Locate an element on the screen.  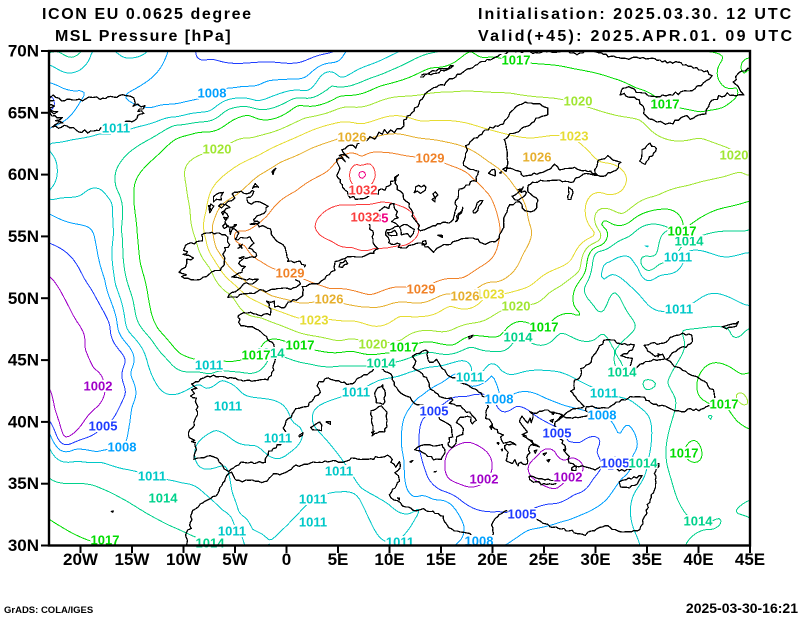
svg-text: 50N is located at coordinates (23, 298).